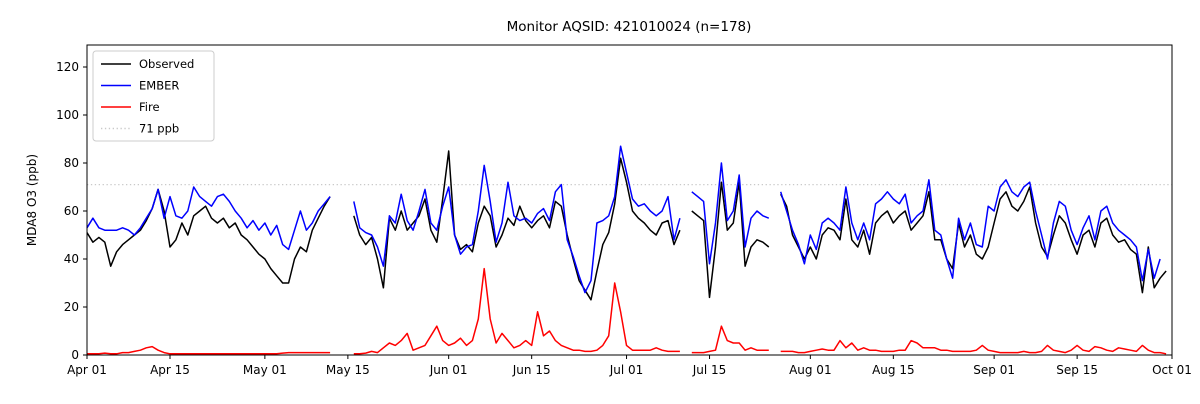  I want to click on y-tick-label: 100, so click(67, 115).